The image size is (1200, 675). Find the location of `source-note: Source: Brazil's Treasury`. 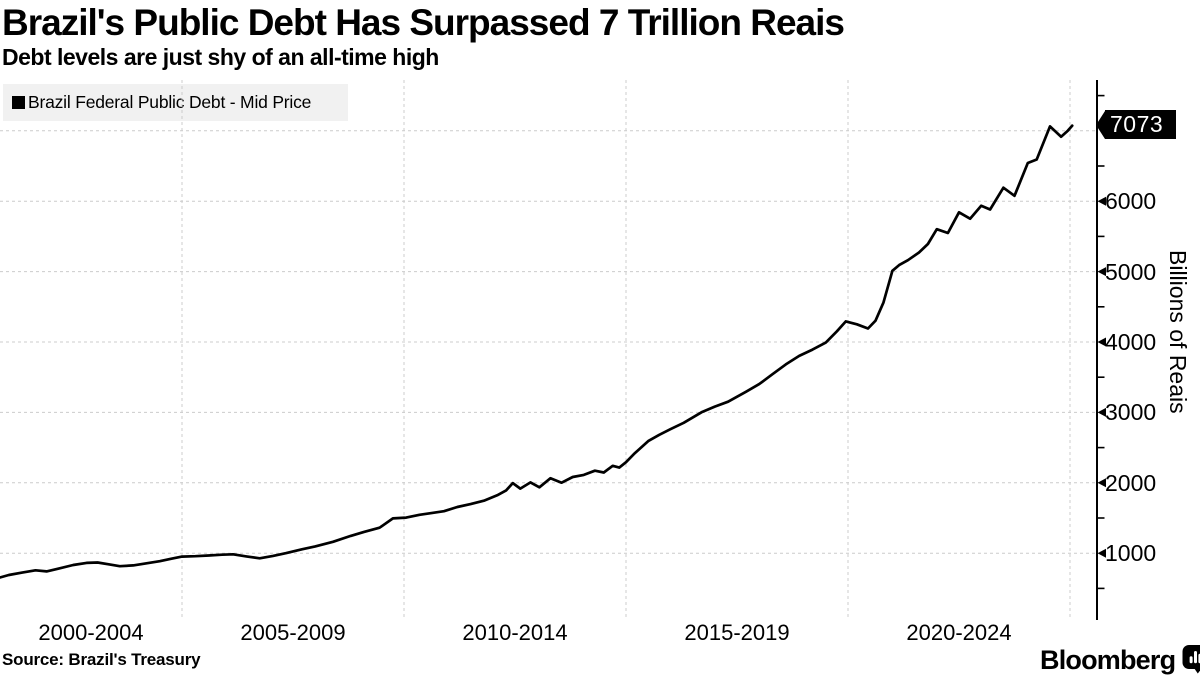

source-note: Source: Brazil's Treasury is located at coordinates (101, 659).